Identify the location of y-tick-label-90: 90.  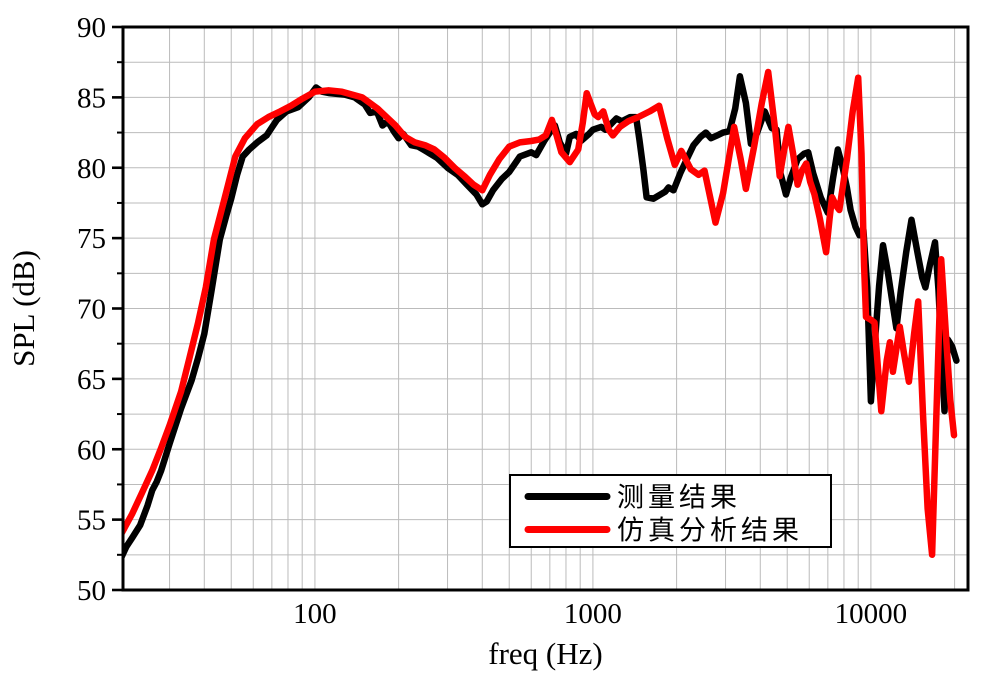
(91, 28).